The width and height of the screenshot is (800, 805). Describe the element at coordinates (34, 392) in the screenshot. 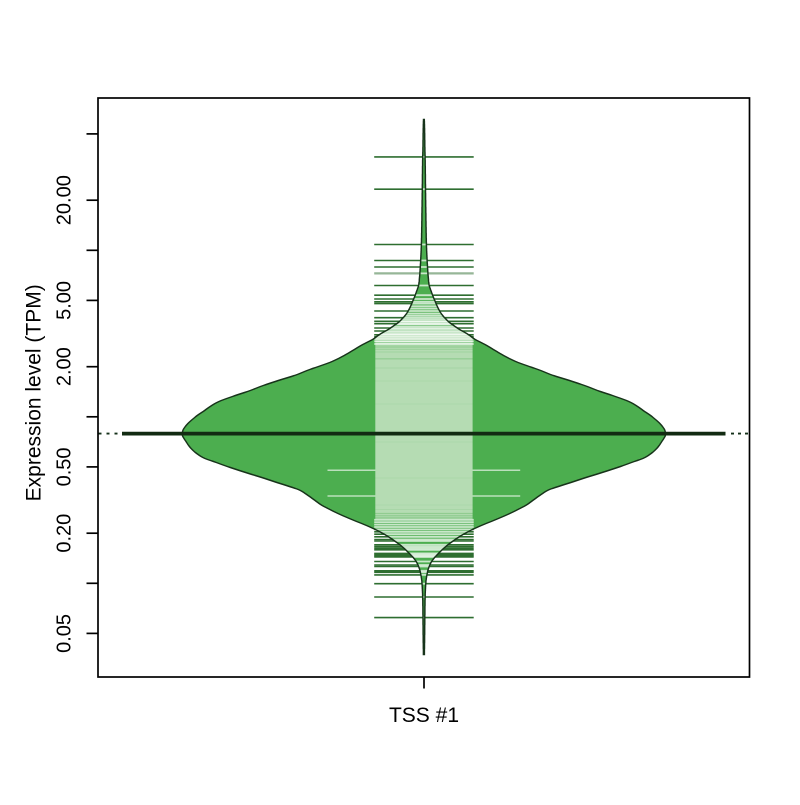

I see `svg-text: Expression level (TPM)` at that location.